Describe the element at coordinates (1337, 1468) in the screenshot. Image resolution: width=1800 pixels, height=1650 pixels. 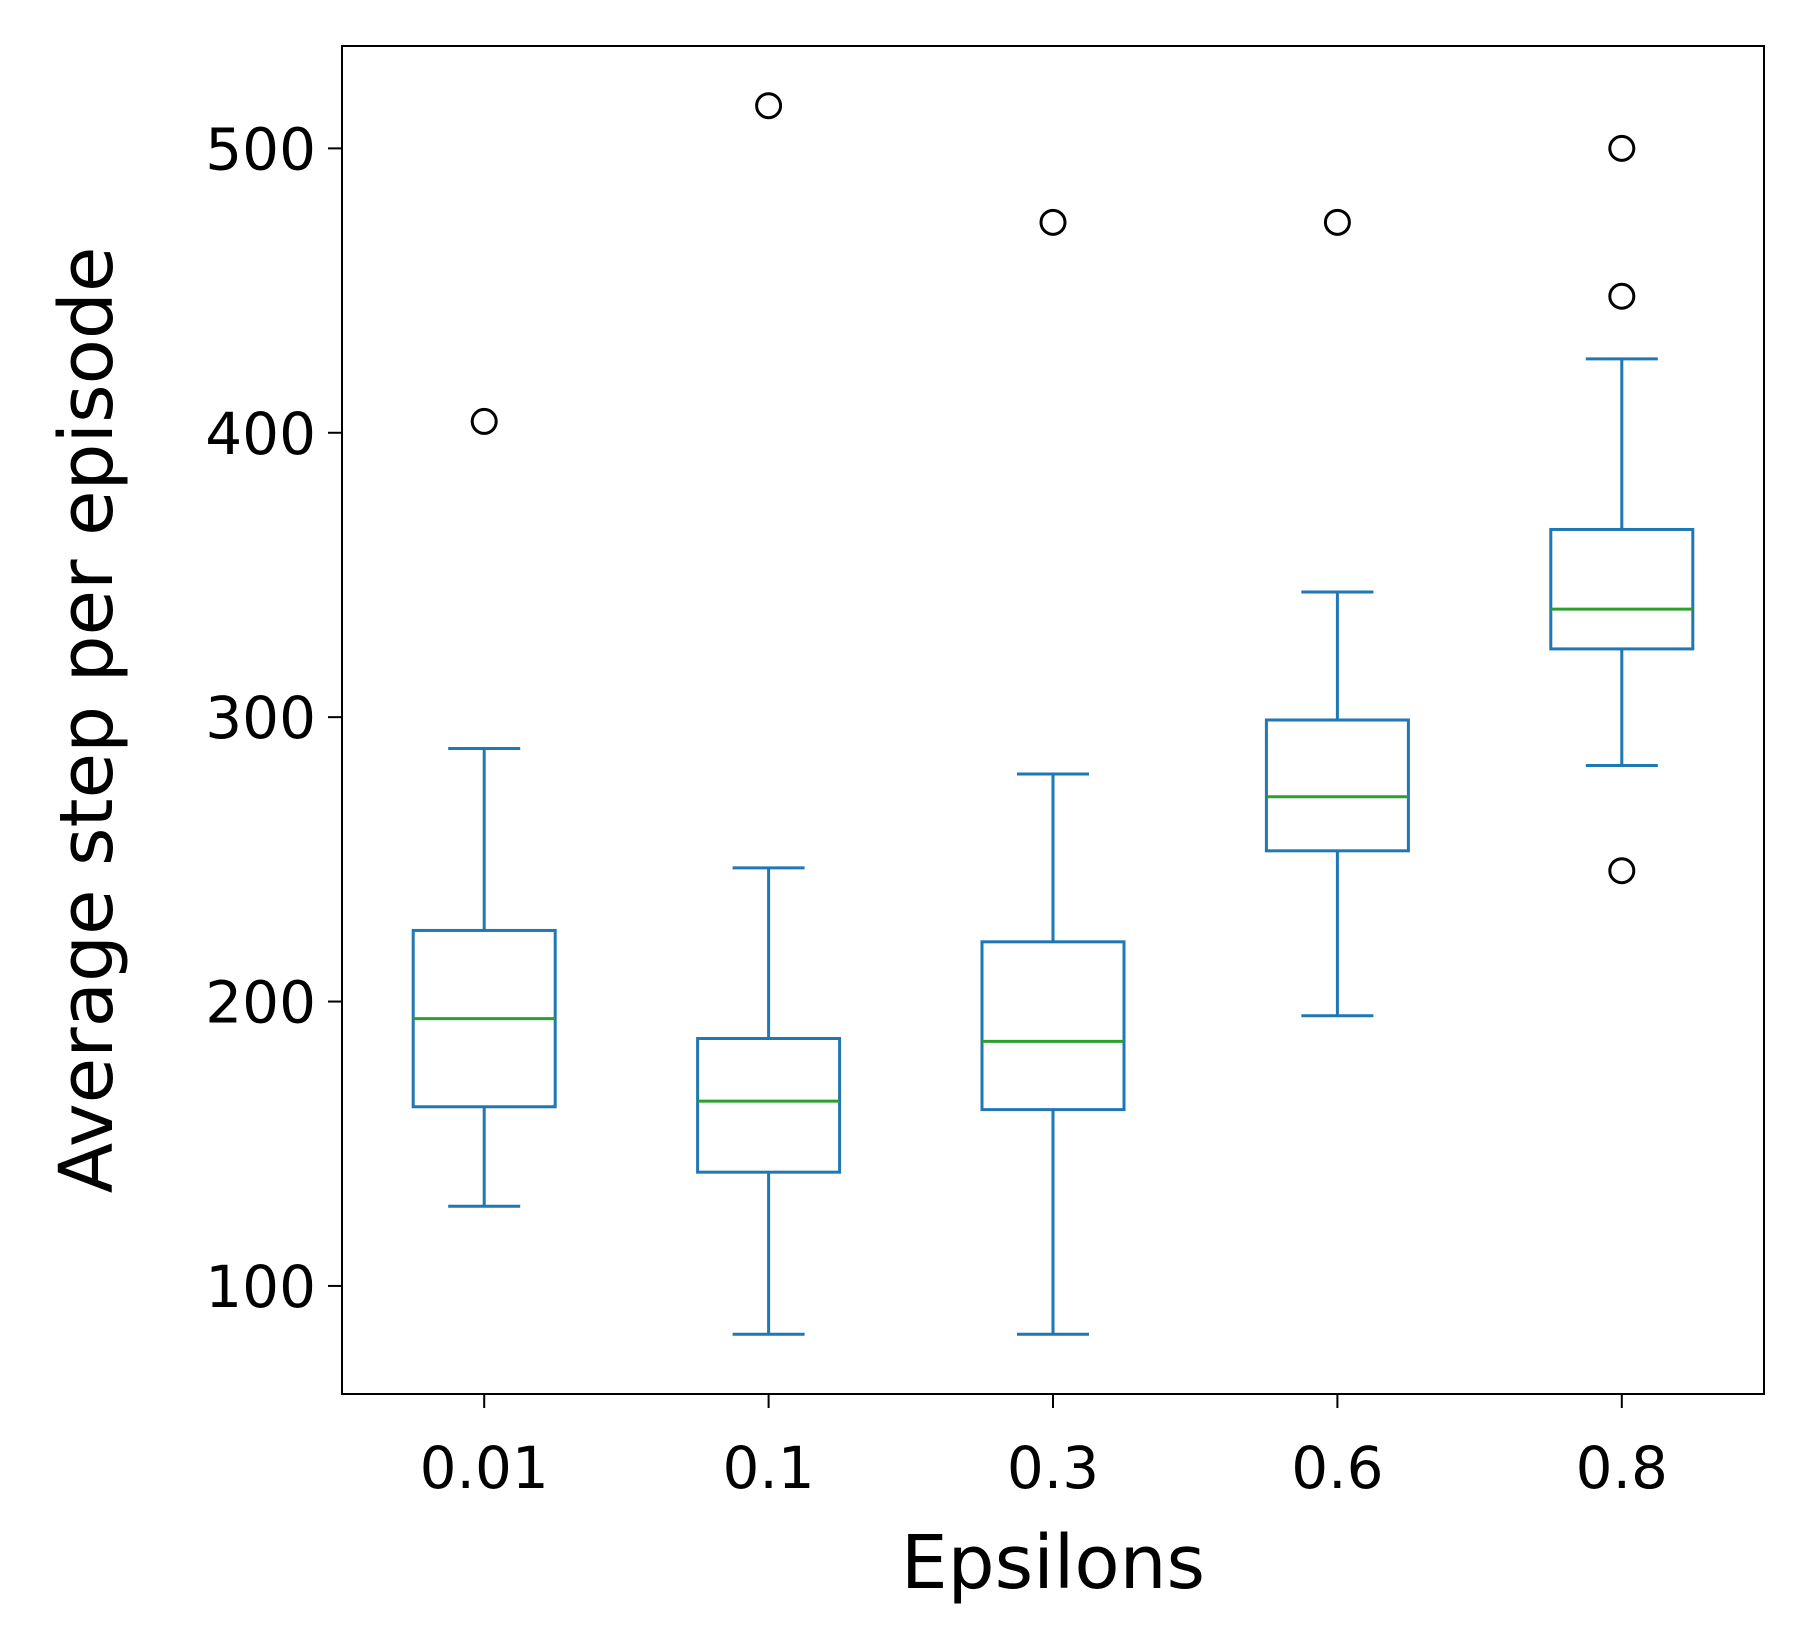
I see `x-tick-label: 0.6` at that location.